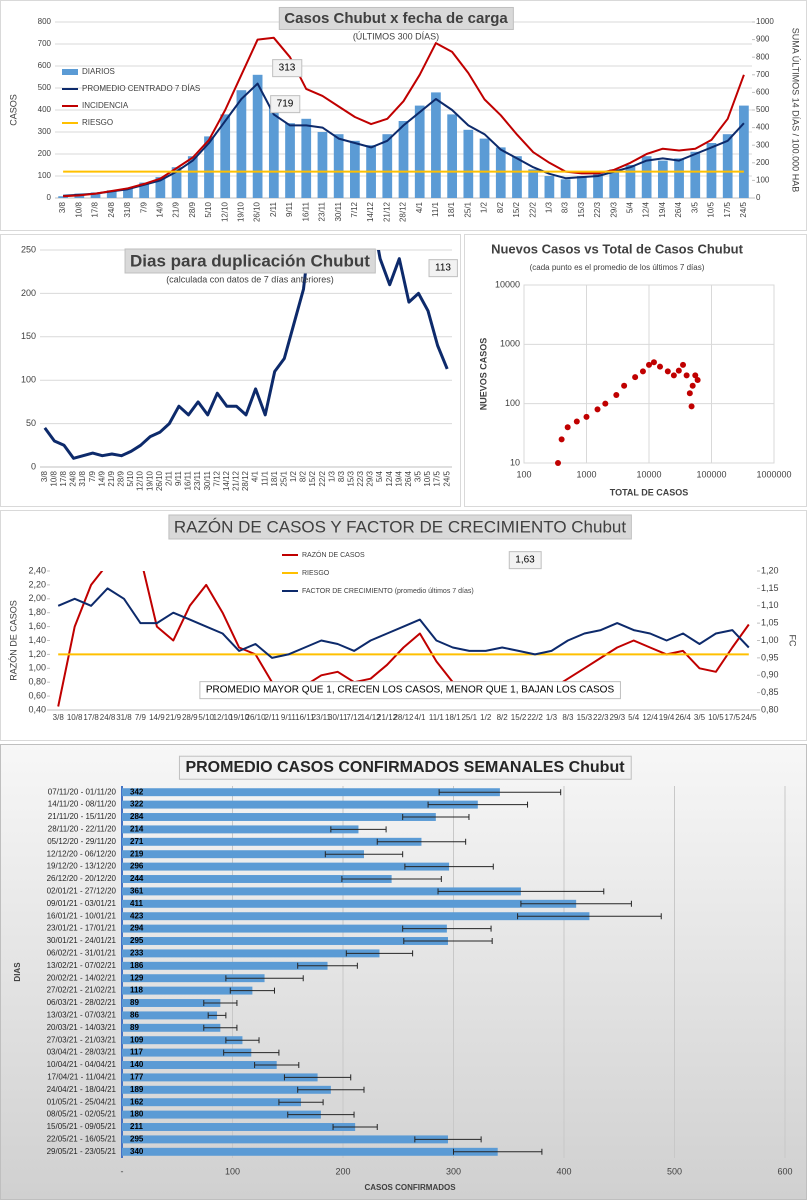 Image resolution: width=807 pixels, height=1200 pixels. What do you see at coordinates (743, 209) in the screenshot?
I see `x-tick-label: 24/5` at bounding box center [743, 209].